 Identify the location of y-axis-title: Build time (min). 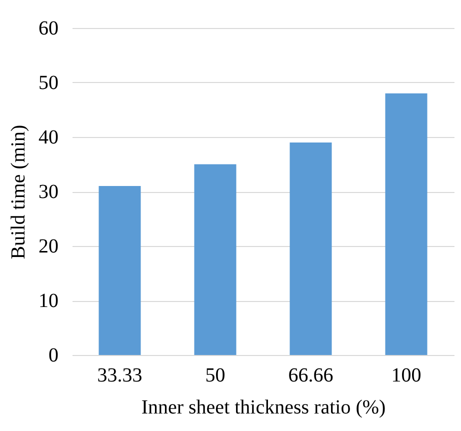
(19, 192).